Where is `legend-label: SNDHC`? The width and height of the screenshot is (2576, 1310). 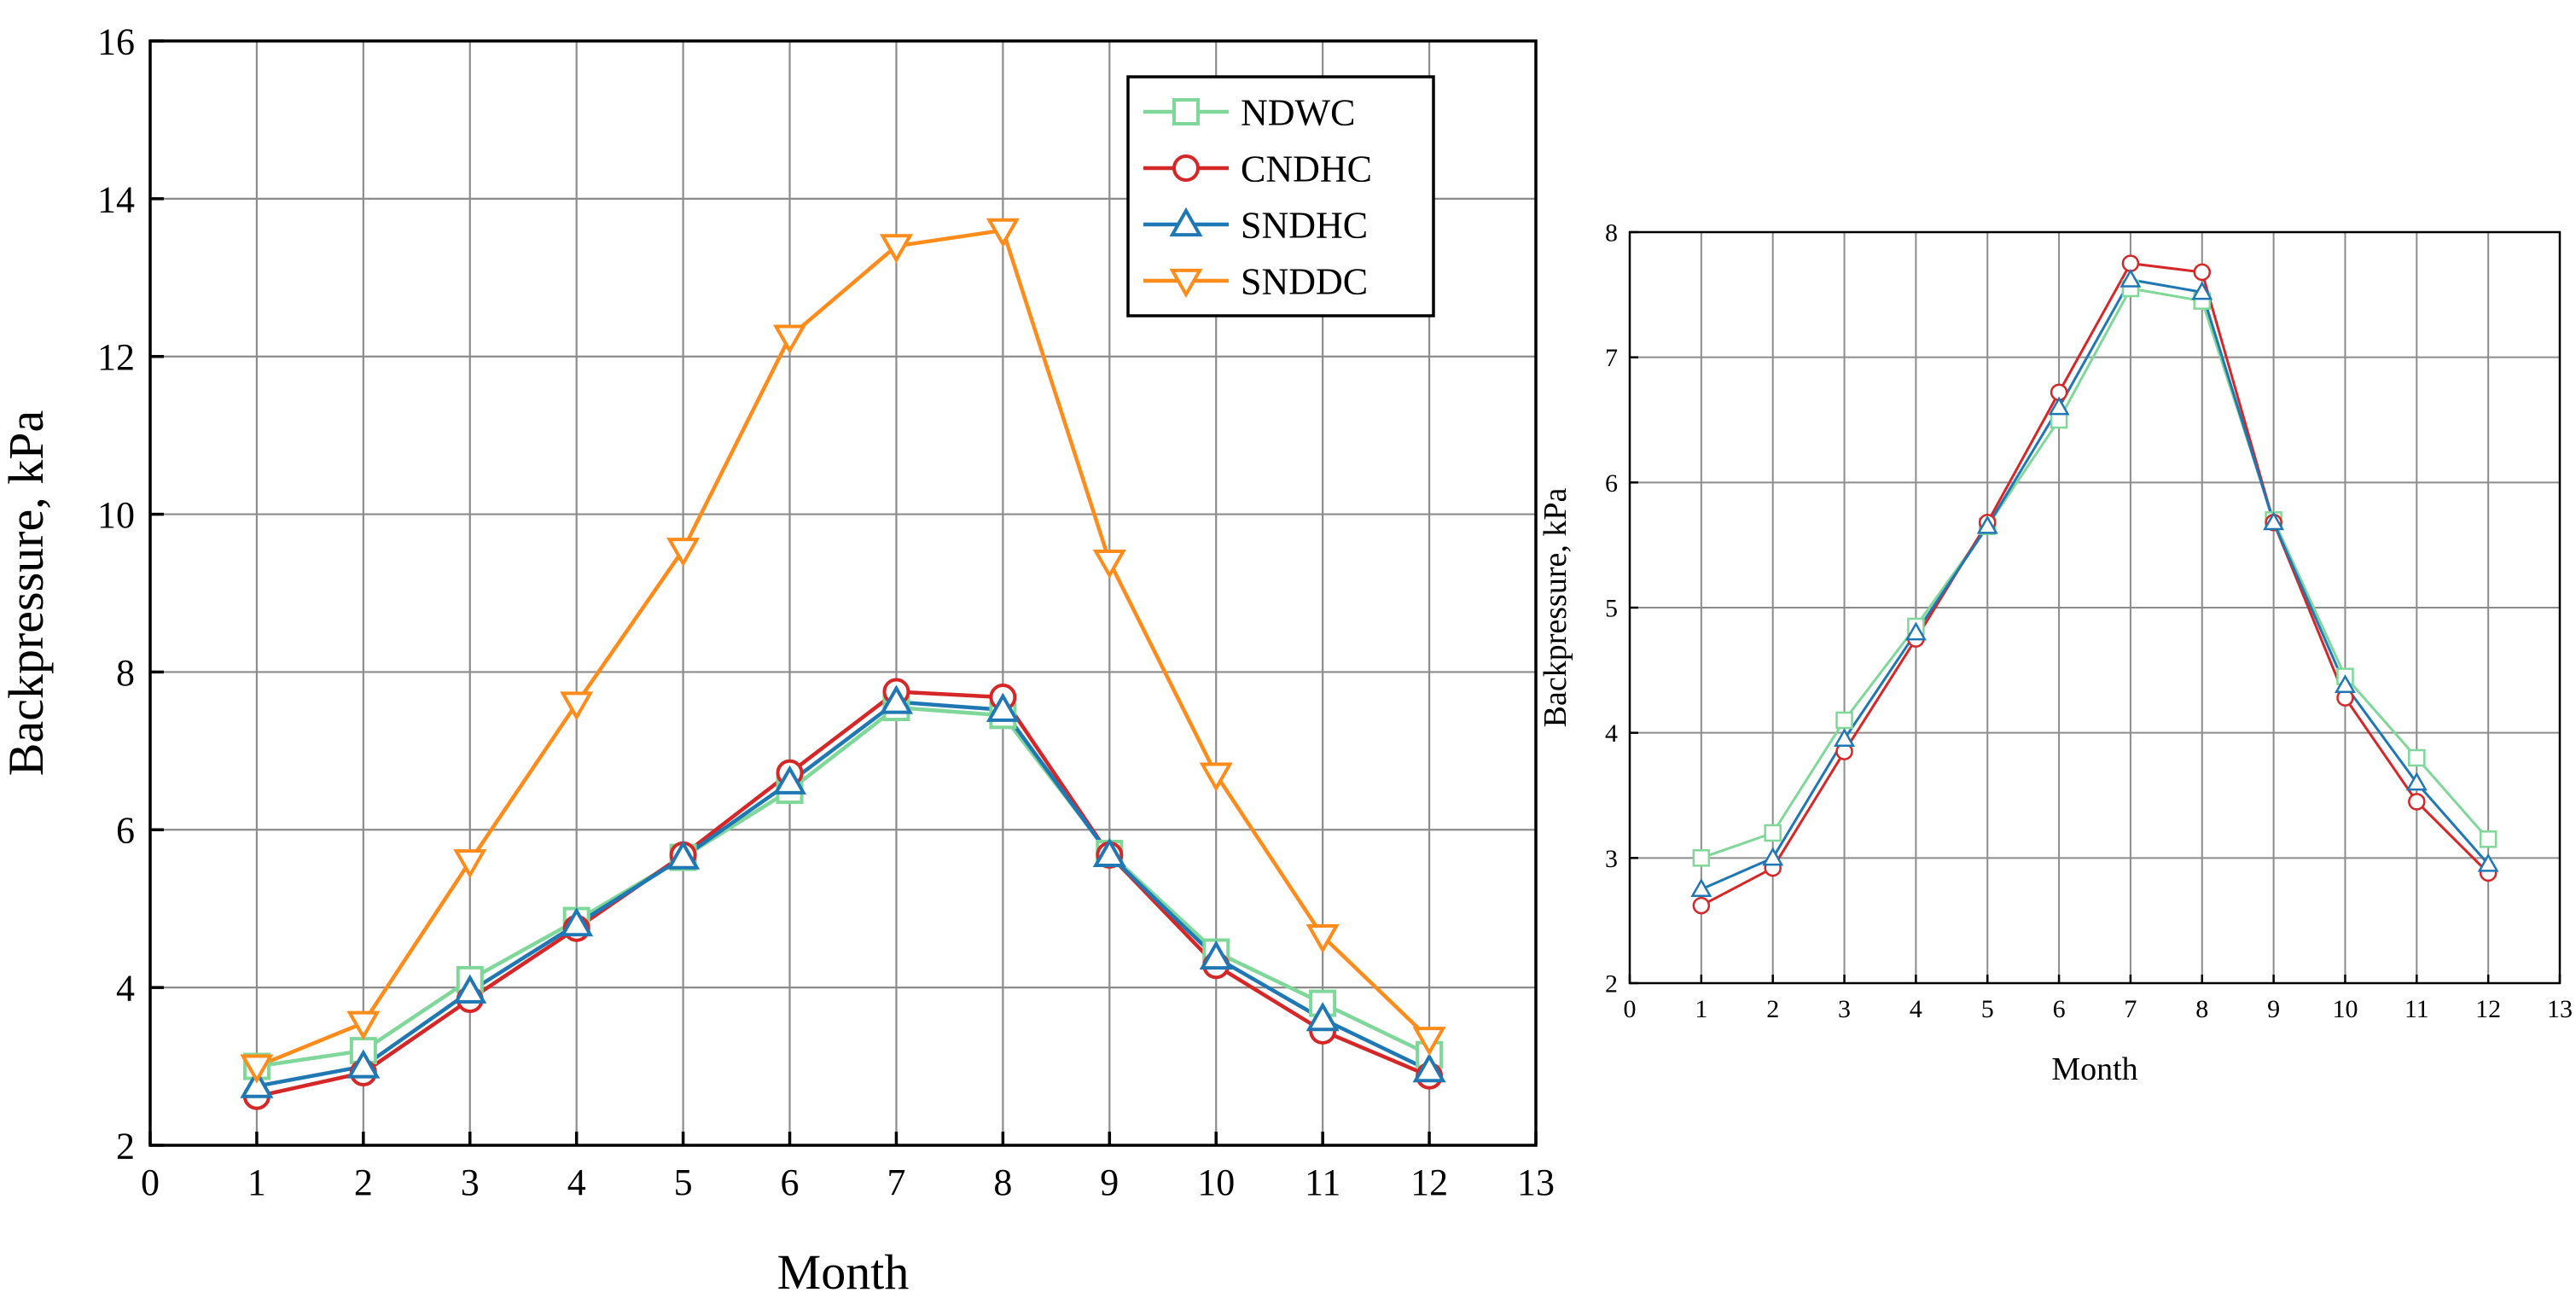 legend-label: SNDHC is located at coordinates (1304, 225).